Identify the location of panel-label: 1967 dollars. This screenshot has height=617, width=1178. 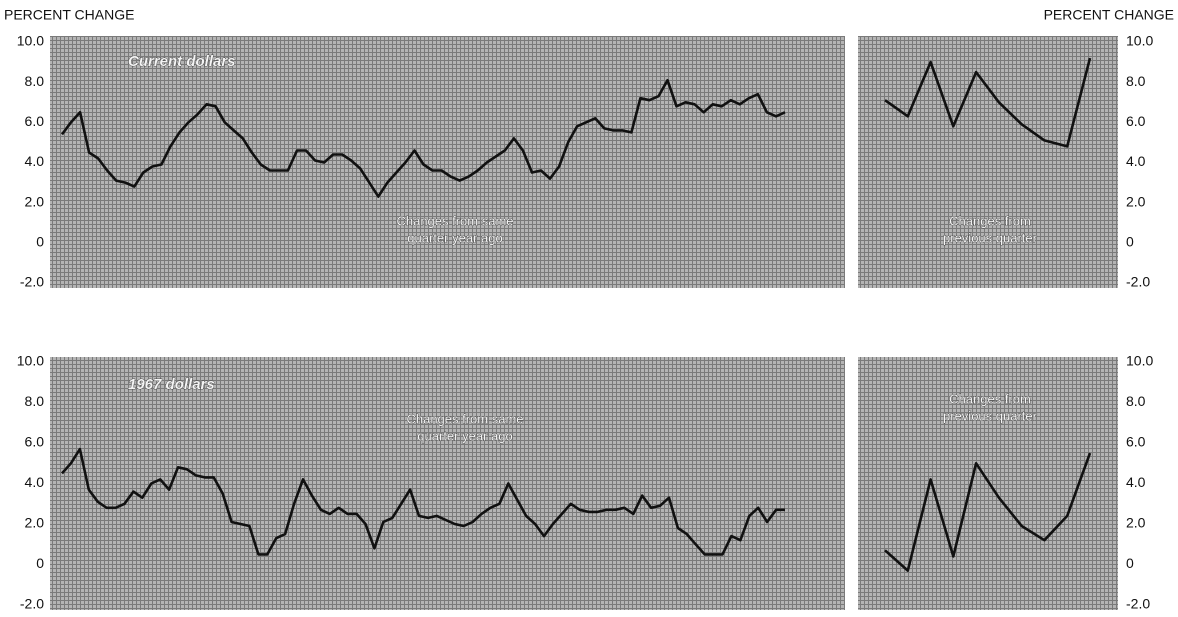
(171, 384).